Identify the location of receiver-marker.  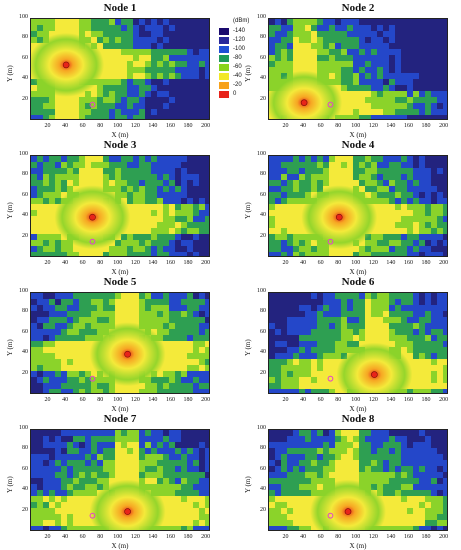
(330, 241).